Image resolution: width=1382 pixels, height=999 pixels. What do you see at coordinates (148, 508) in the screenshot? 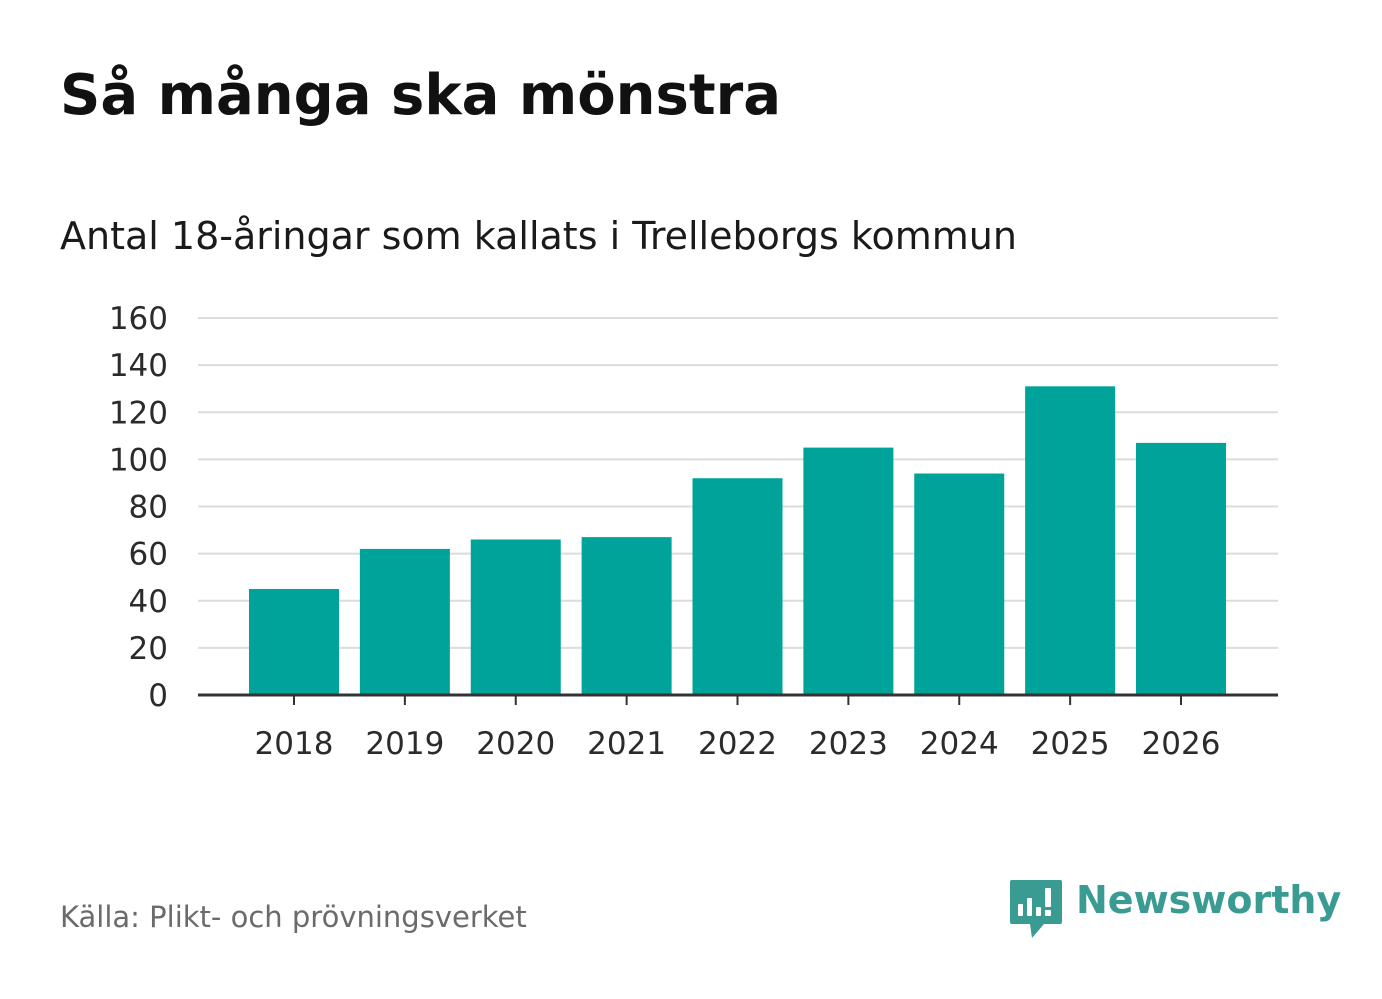
I see `y-tick-label: 80` at bounding box center [148, 508].